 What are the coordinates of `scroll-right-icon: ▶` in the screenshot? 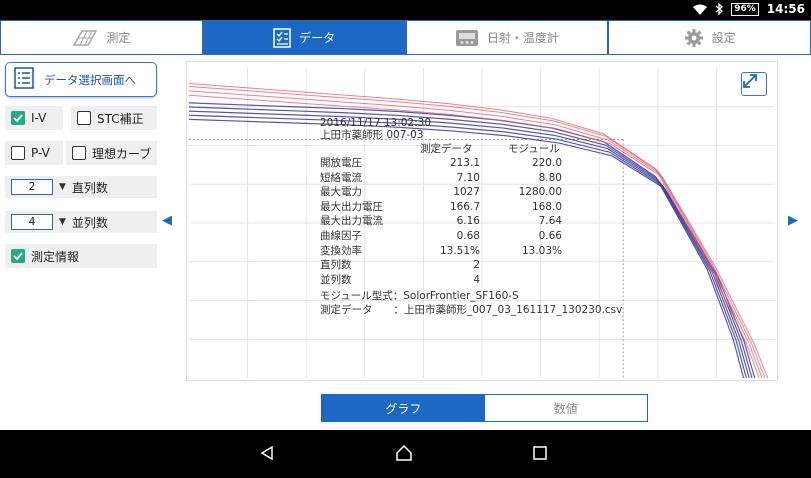 It's located at (793, 220).